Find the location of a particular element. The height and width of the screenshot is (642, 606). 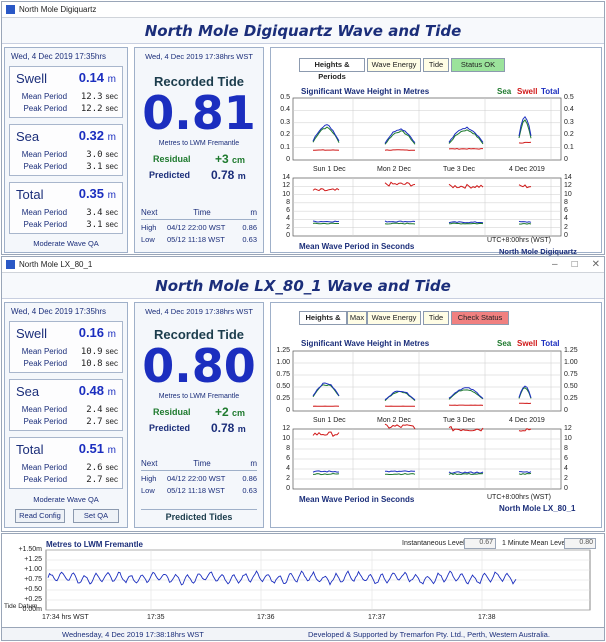

x-tick: 17:34 hrs WST is located at coordinates (65, 617).